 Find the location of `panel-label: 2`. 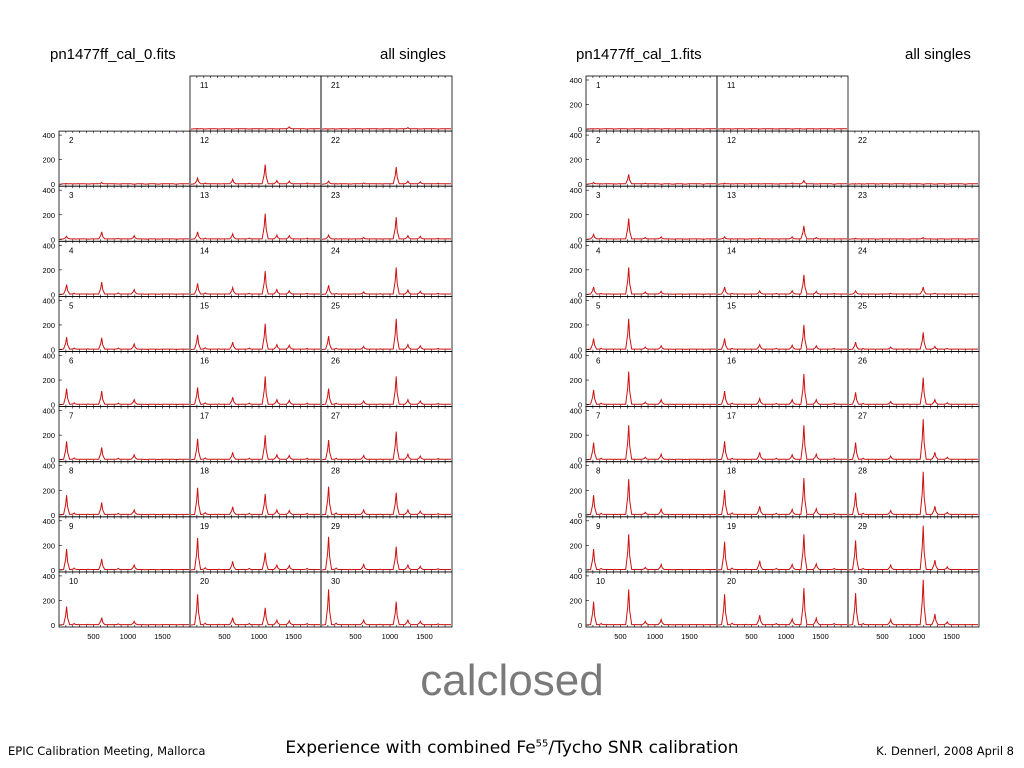

panel-label: 2 is located at coordinates (71, 140).